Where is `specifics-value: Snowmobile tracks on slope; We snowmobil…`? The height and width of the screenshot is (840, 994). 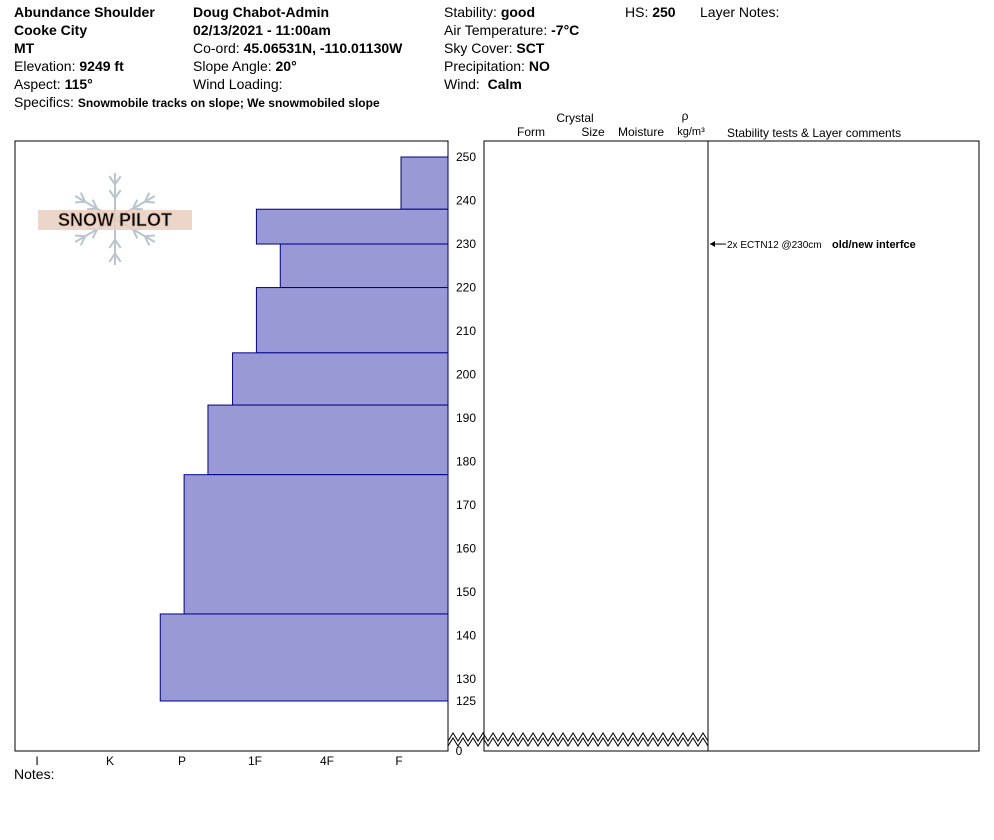 specifics-value: Snowmobile tracks on slope; We snowmobil… is located at coordinates (228, 103).